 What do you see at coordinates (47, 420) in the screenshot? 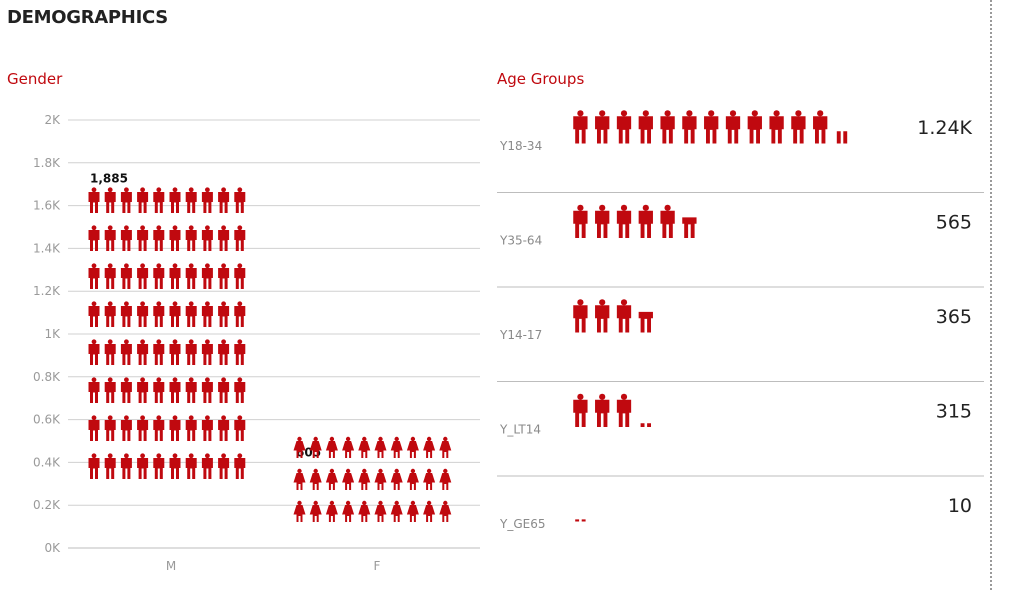
I see `y-tick-label: 0.6K` at bounding box center [47, 420].